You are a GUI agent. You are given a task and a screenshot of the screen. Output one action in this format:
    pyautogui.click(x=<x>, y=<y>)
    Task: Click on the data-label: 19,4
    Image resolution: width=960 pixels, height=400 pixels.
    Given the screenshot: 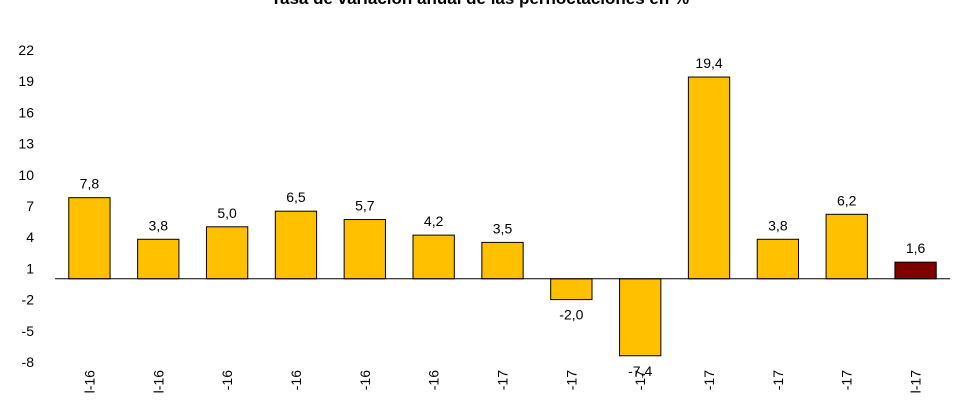 What is the action you would take?
    pyautogui.click(x=708, y=63)
    